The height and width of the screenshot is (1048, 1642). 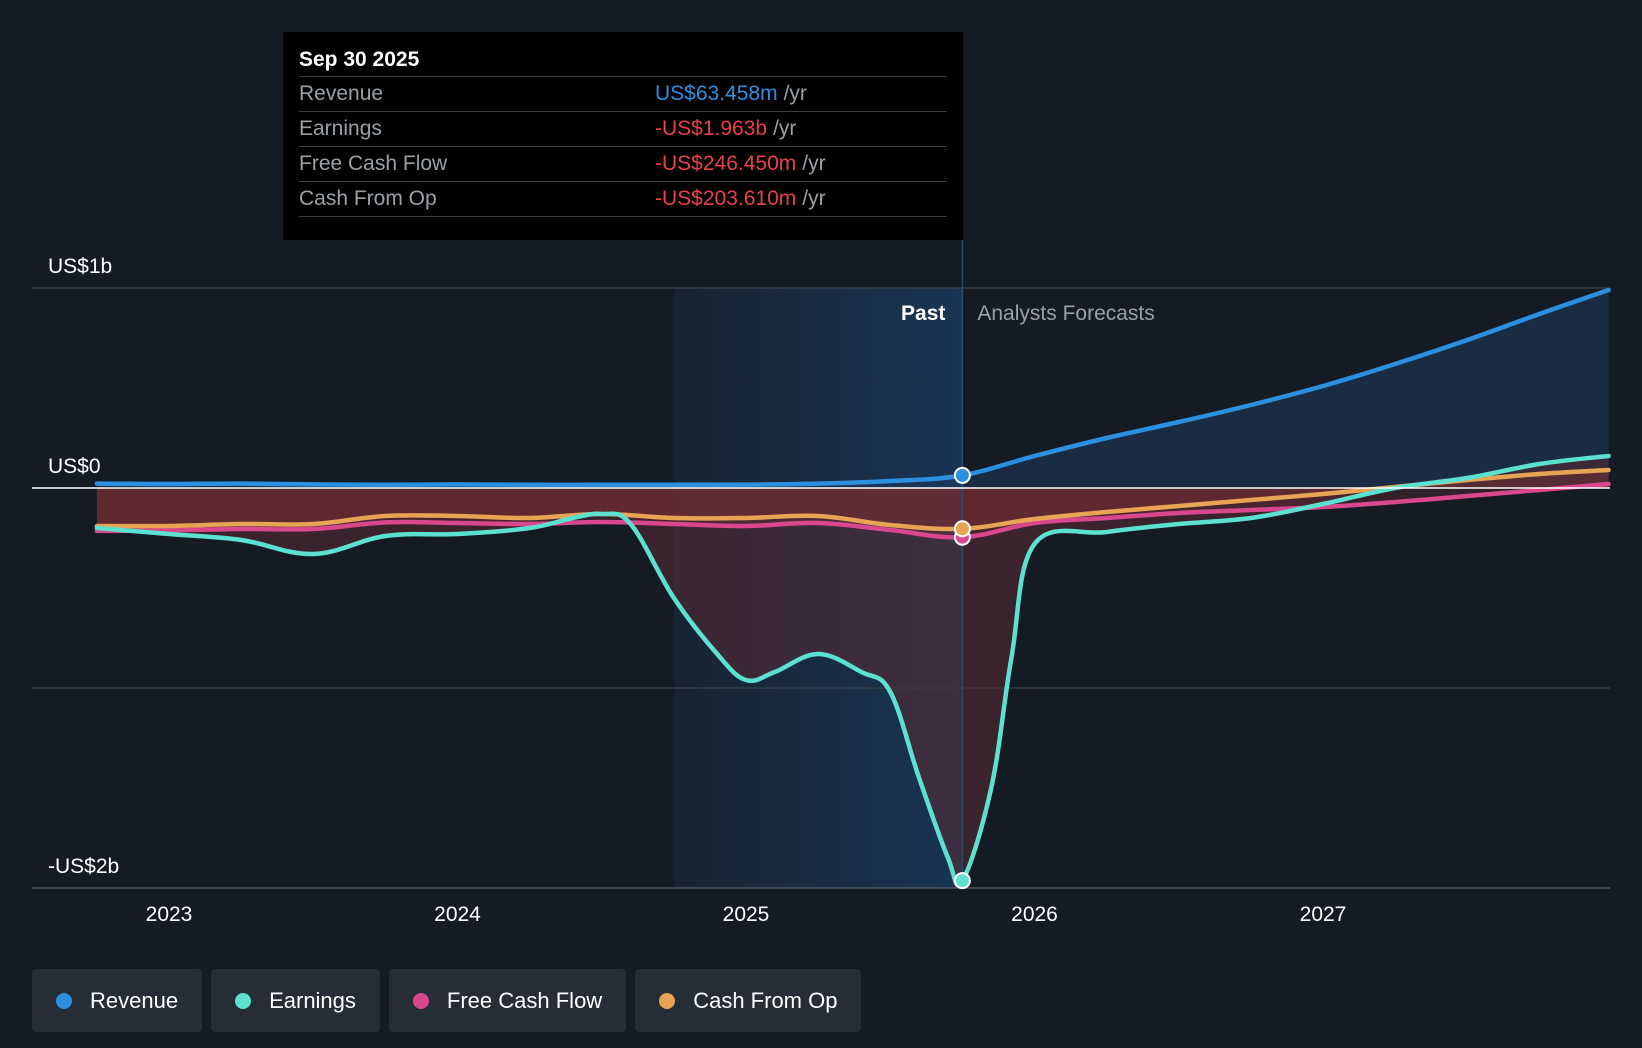 What do you see at coordinates (457, 914) in the screenshot?
I see `x-tick-label: 2024` at bounding box center [457, 914].